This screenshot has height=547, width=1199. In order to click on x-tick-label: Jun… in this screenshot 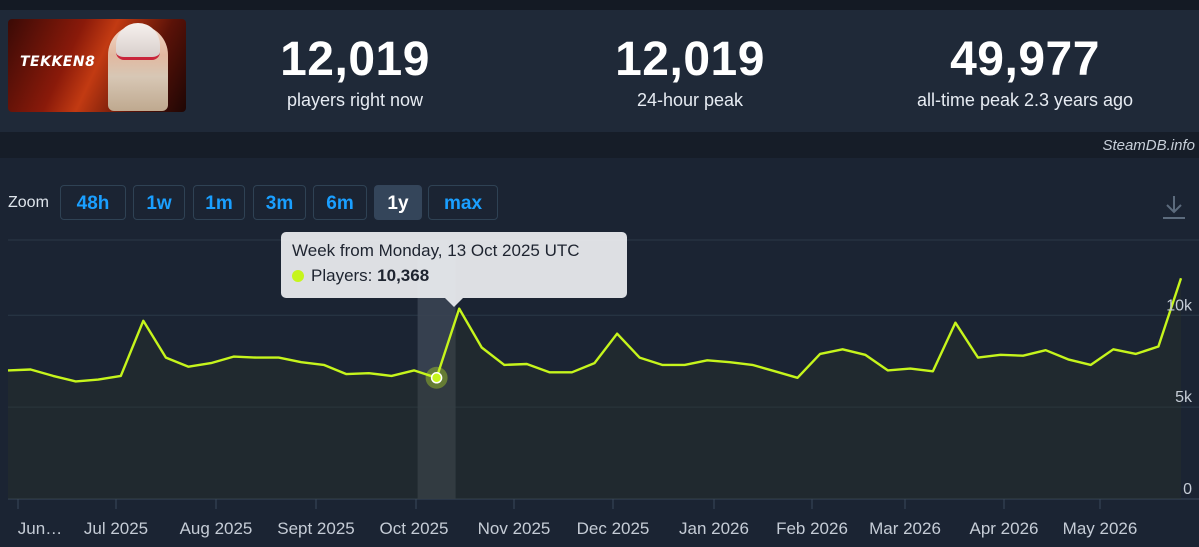, I will do `click(40, 528)`.